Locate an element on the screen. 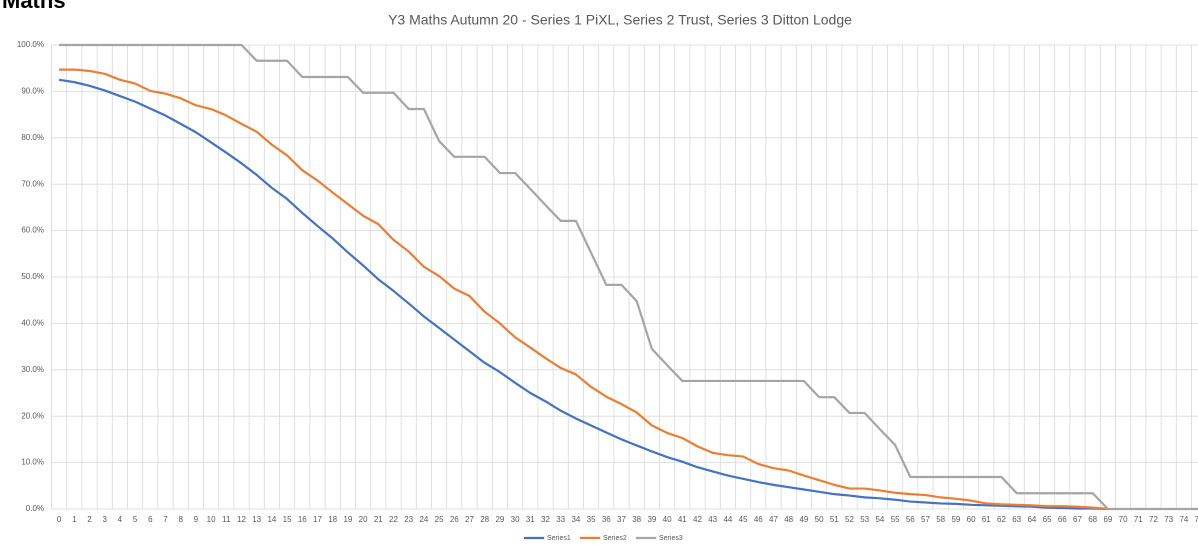 The width and height of the screenshot is (1198, 545). x-tick-label: 30 is located at coordinates (515, 519).